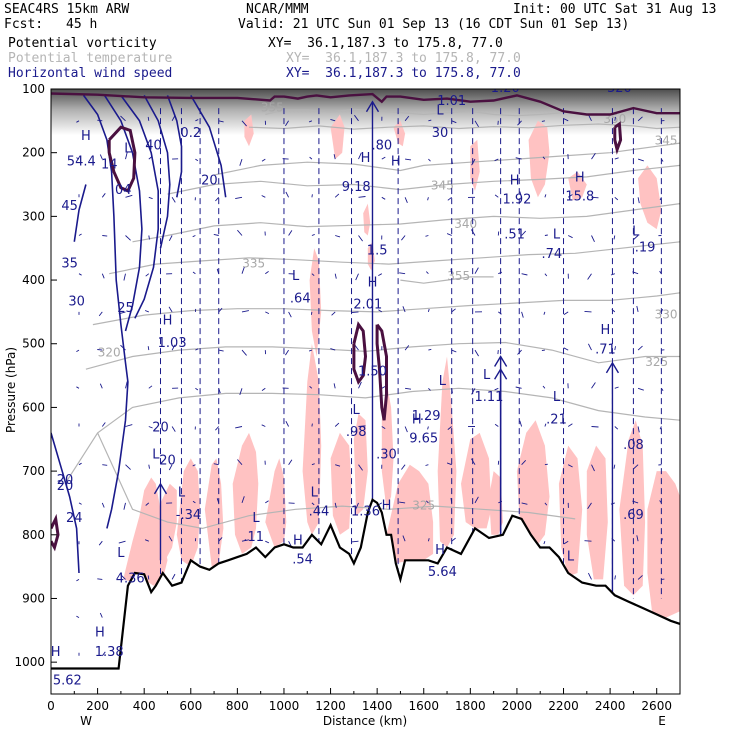 This screenshot has height=740, width=740. Describe the element at coordinates (514, 235) in the screenshot. I see `extrema-label-19: .51` at that location.